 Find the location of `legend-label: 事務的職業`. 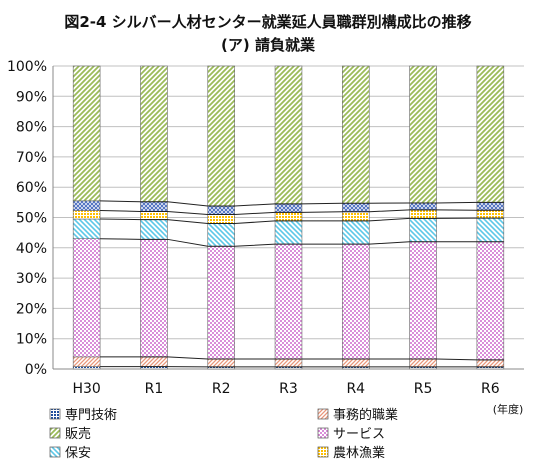

legend-label: 事務的職業 is located at coordinates (365, 415).